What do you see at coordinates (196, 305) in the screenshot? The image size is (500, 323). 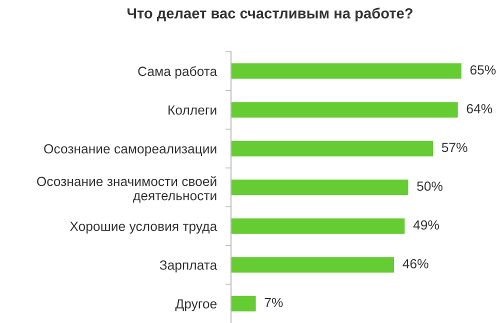 I see `y-tick-label: Другое` at bounding box center [196, 305].